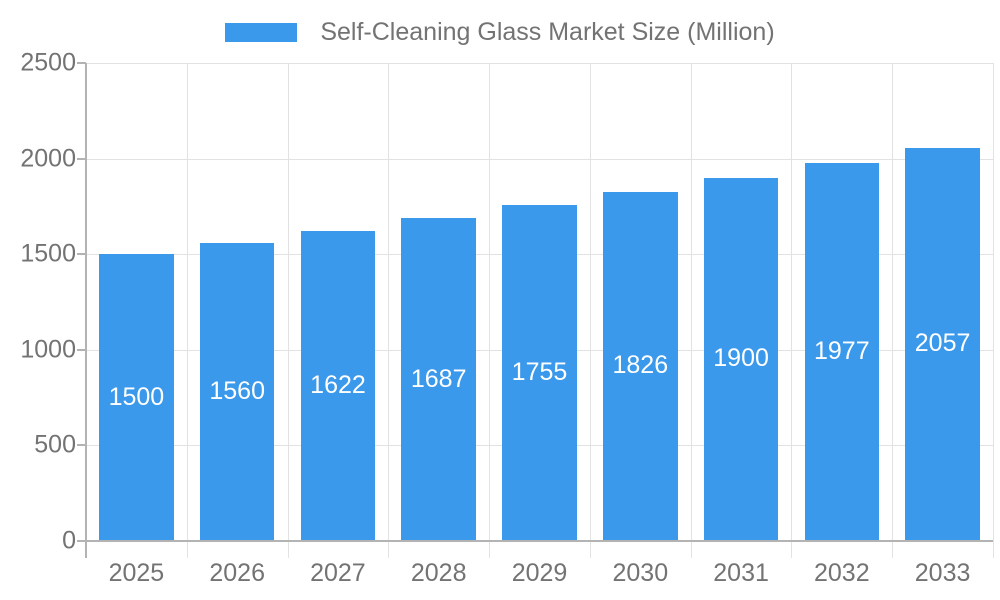  What do you see at coordinates (535, 541) in the screenshot?
I see `x-axis-line` at bounding box center [535, 541].